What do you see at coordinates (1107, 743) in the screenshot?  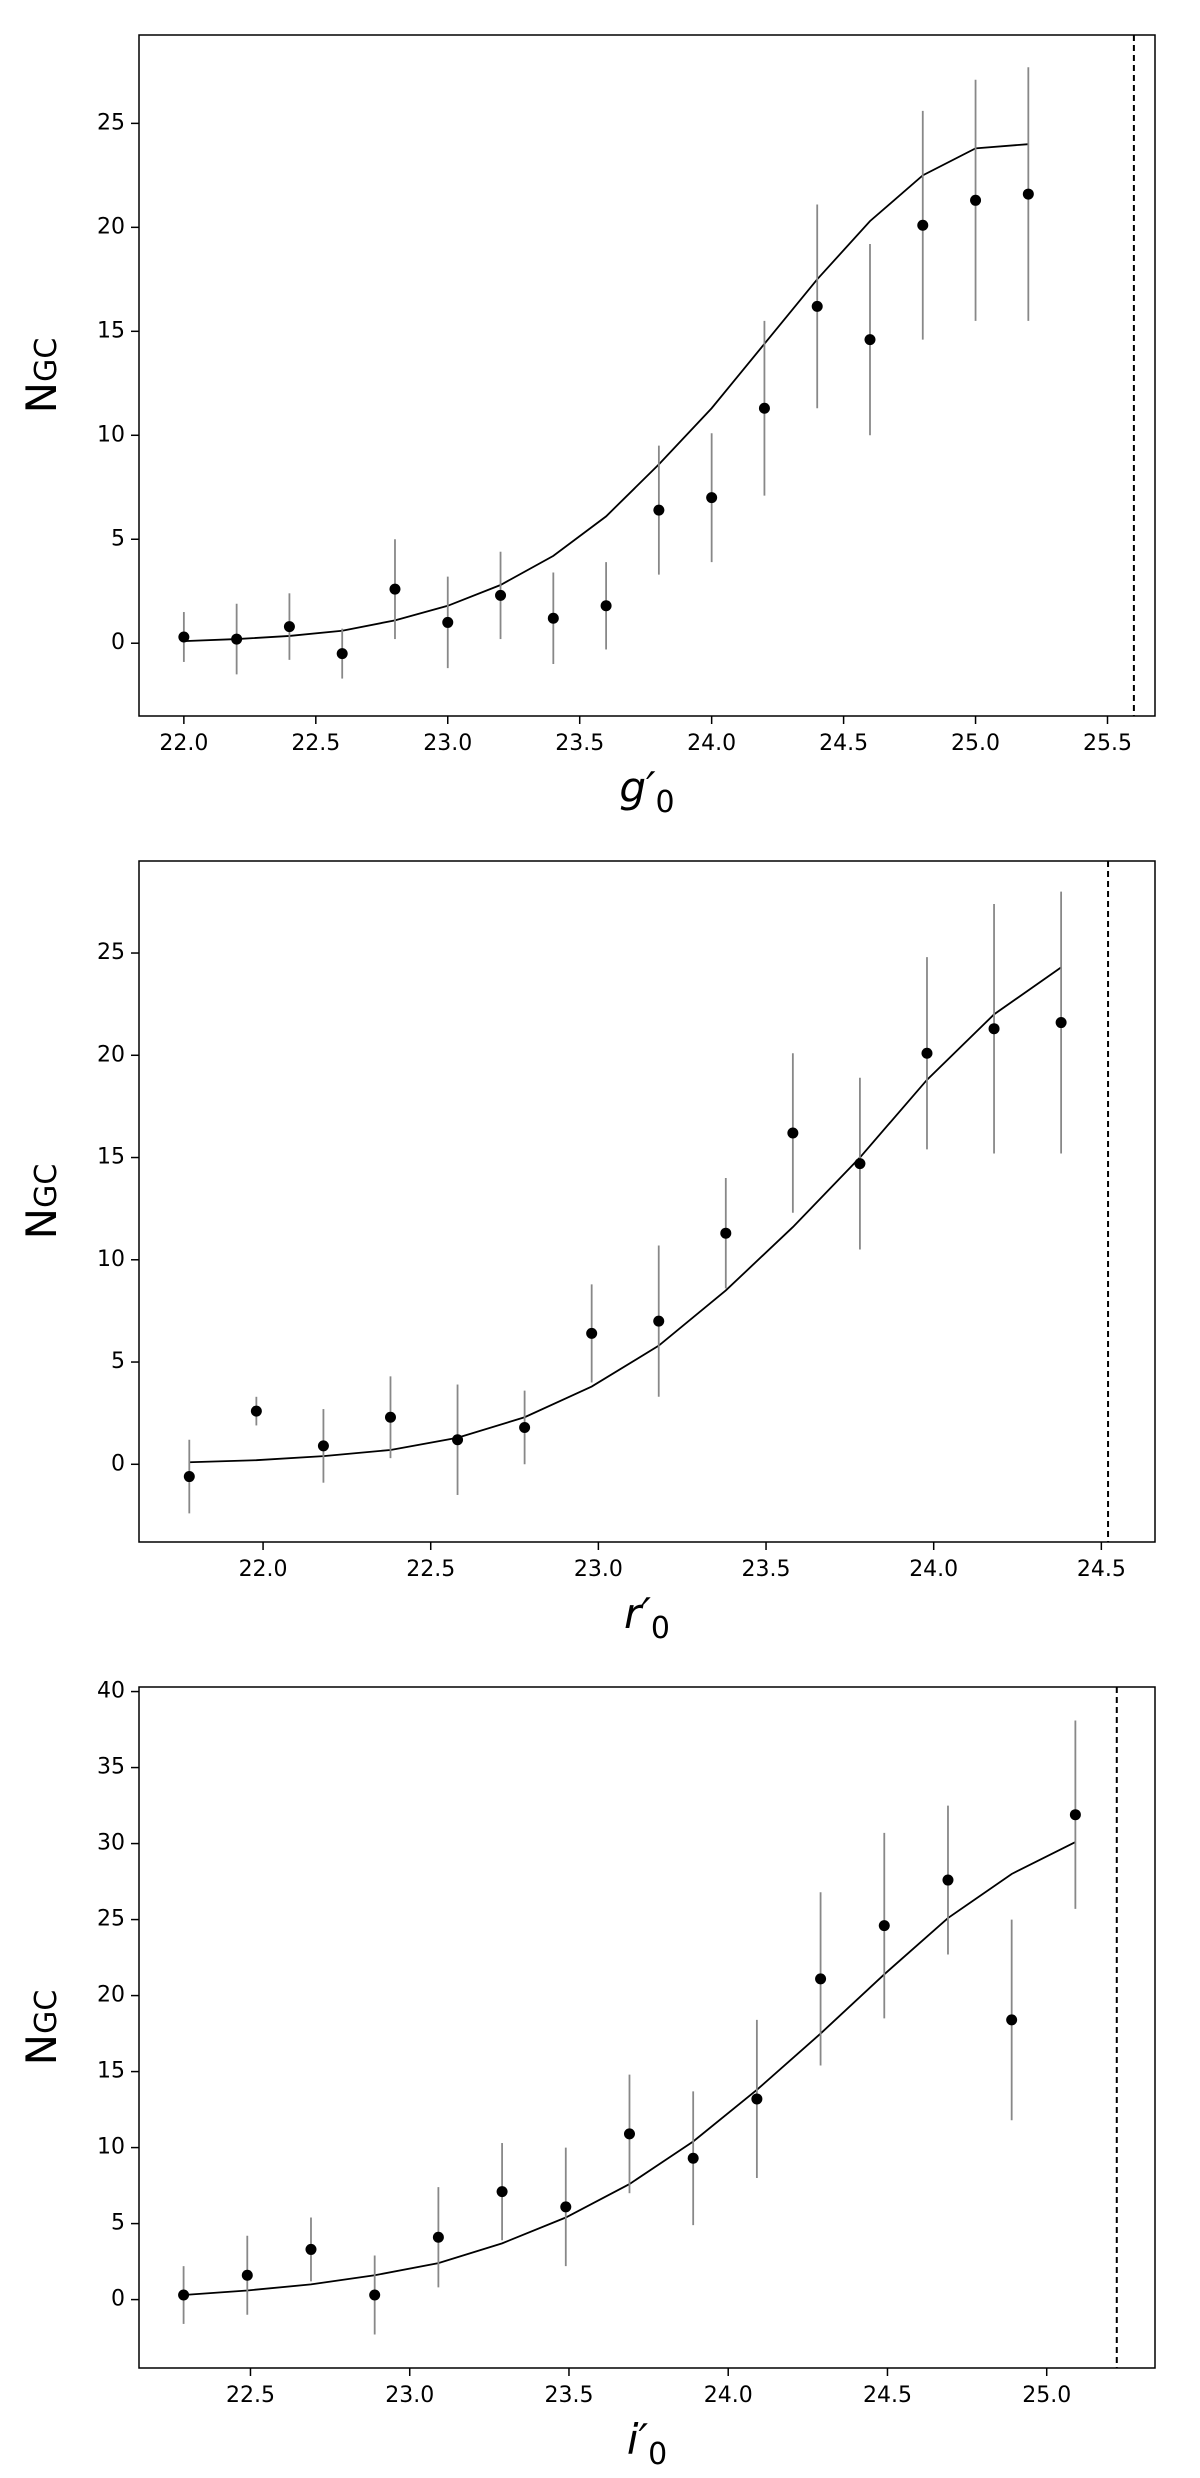 I see `x-tick-label: 25.5` at bounding box center [1107, 743].